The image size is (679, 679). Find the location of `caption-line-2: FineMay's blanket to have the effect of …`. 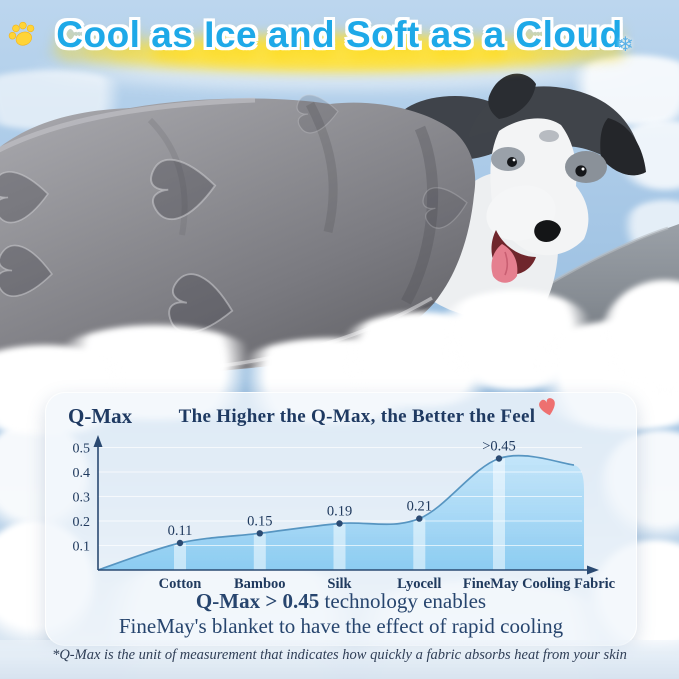

caption-line-2: FineMay's blanket to have the effect of … is located at coordinates (341, 626).